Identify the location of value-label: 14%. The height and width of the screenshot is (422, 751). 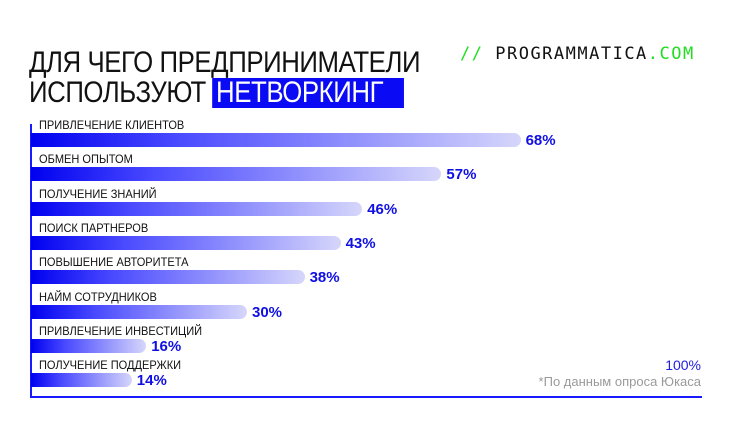
(151, 381).